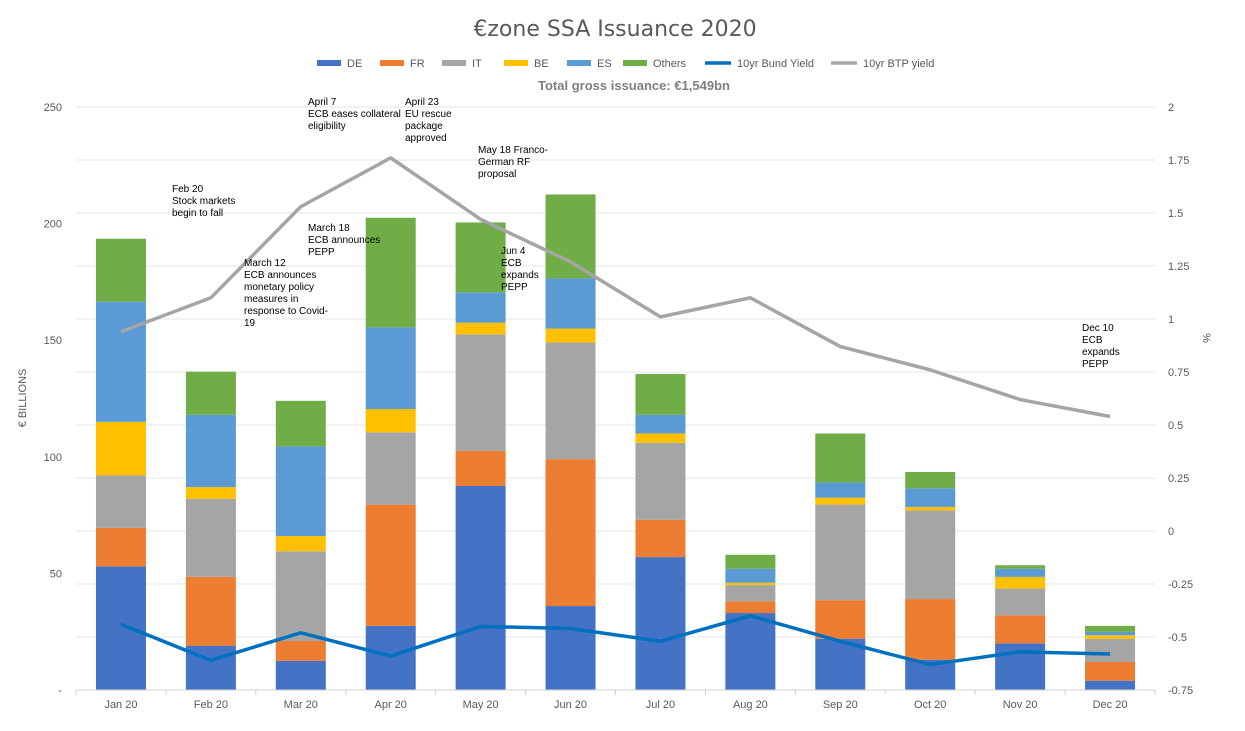 This screenshot has height=731, width=1245. Describe the element at coordinates (53, 225) in the screenshot. I see `y-tick-label: 200` at that location.